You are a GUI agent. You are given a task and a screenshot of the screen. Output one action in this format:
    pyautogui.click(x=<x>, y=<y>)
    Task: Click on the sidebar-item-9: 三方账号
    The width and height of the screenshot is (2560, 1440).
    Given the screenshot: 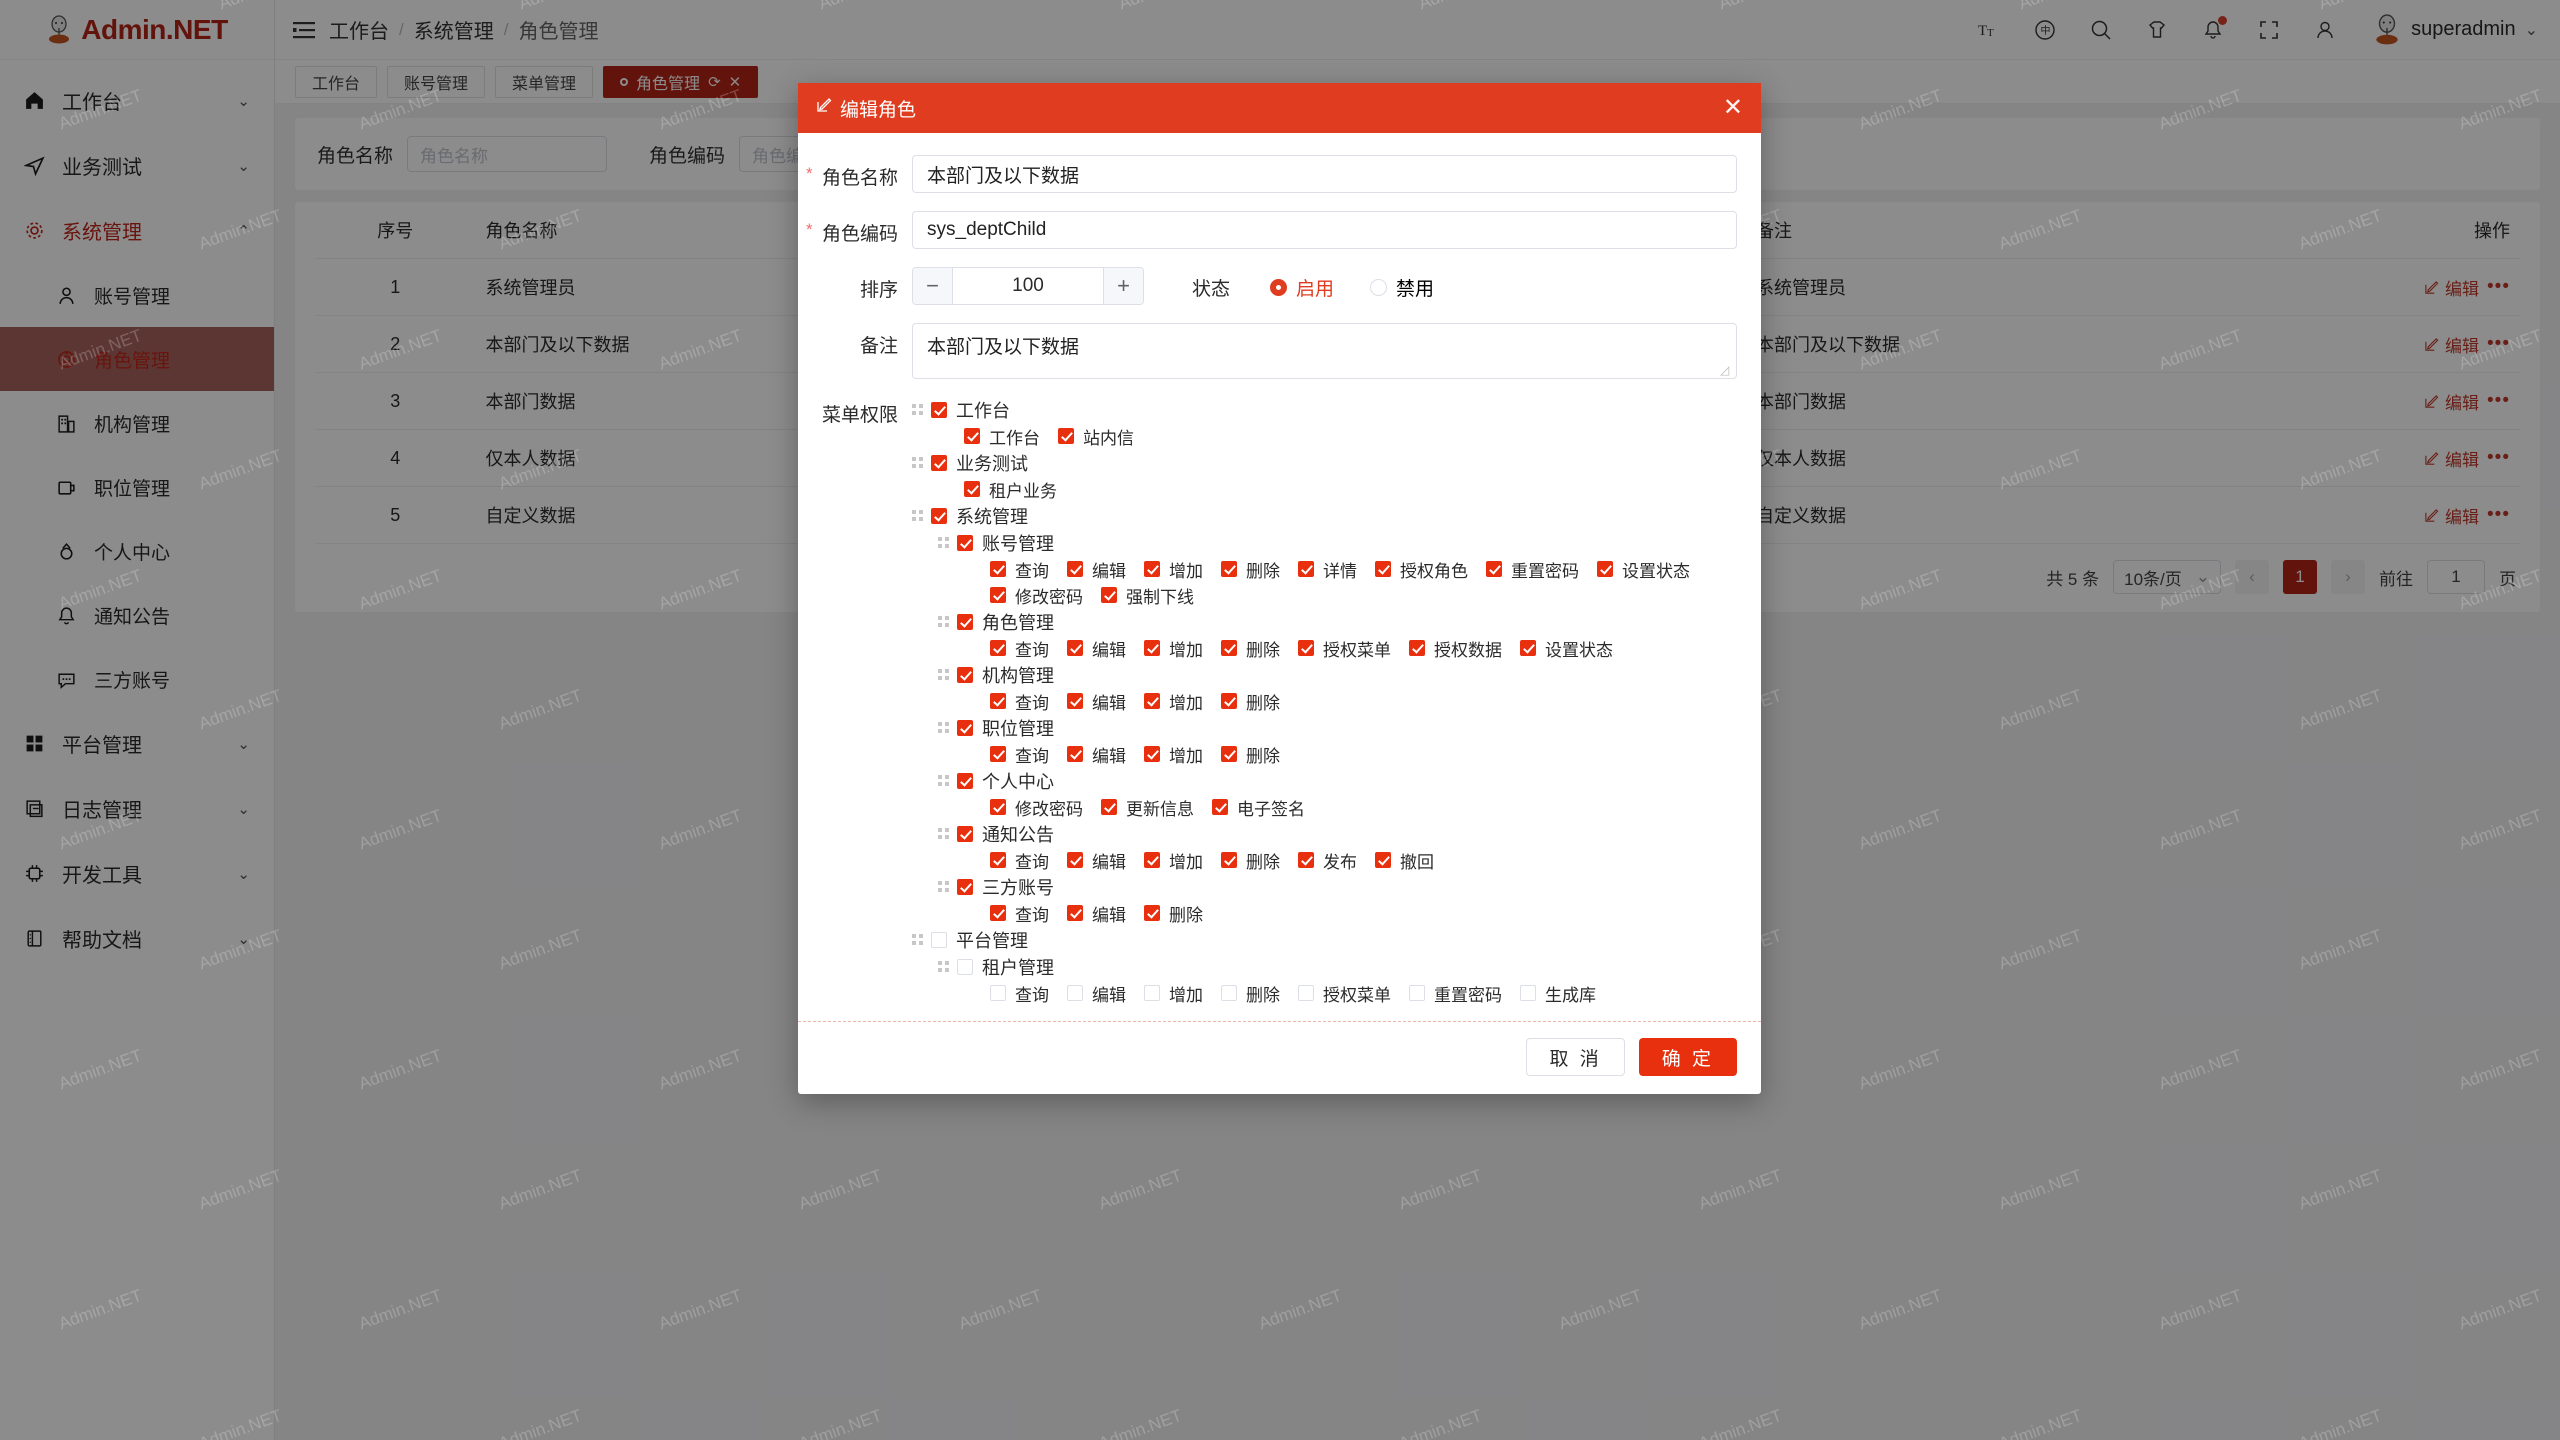 What is the action you would take?
    pyautogui.click(x=137, y=679)
    